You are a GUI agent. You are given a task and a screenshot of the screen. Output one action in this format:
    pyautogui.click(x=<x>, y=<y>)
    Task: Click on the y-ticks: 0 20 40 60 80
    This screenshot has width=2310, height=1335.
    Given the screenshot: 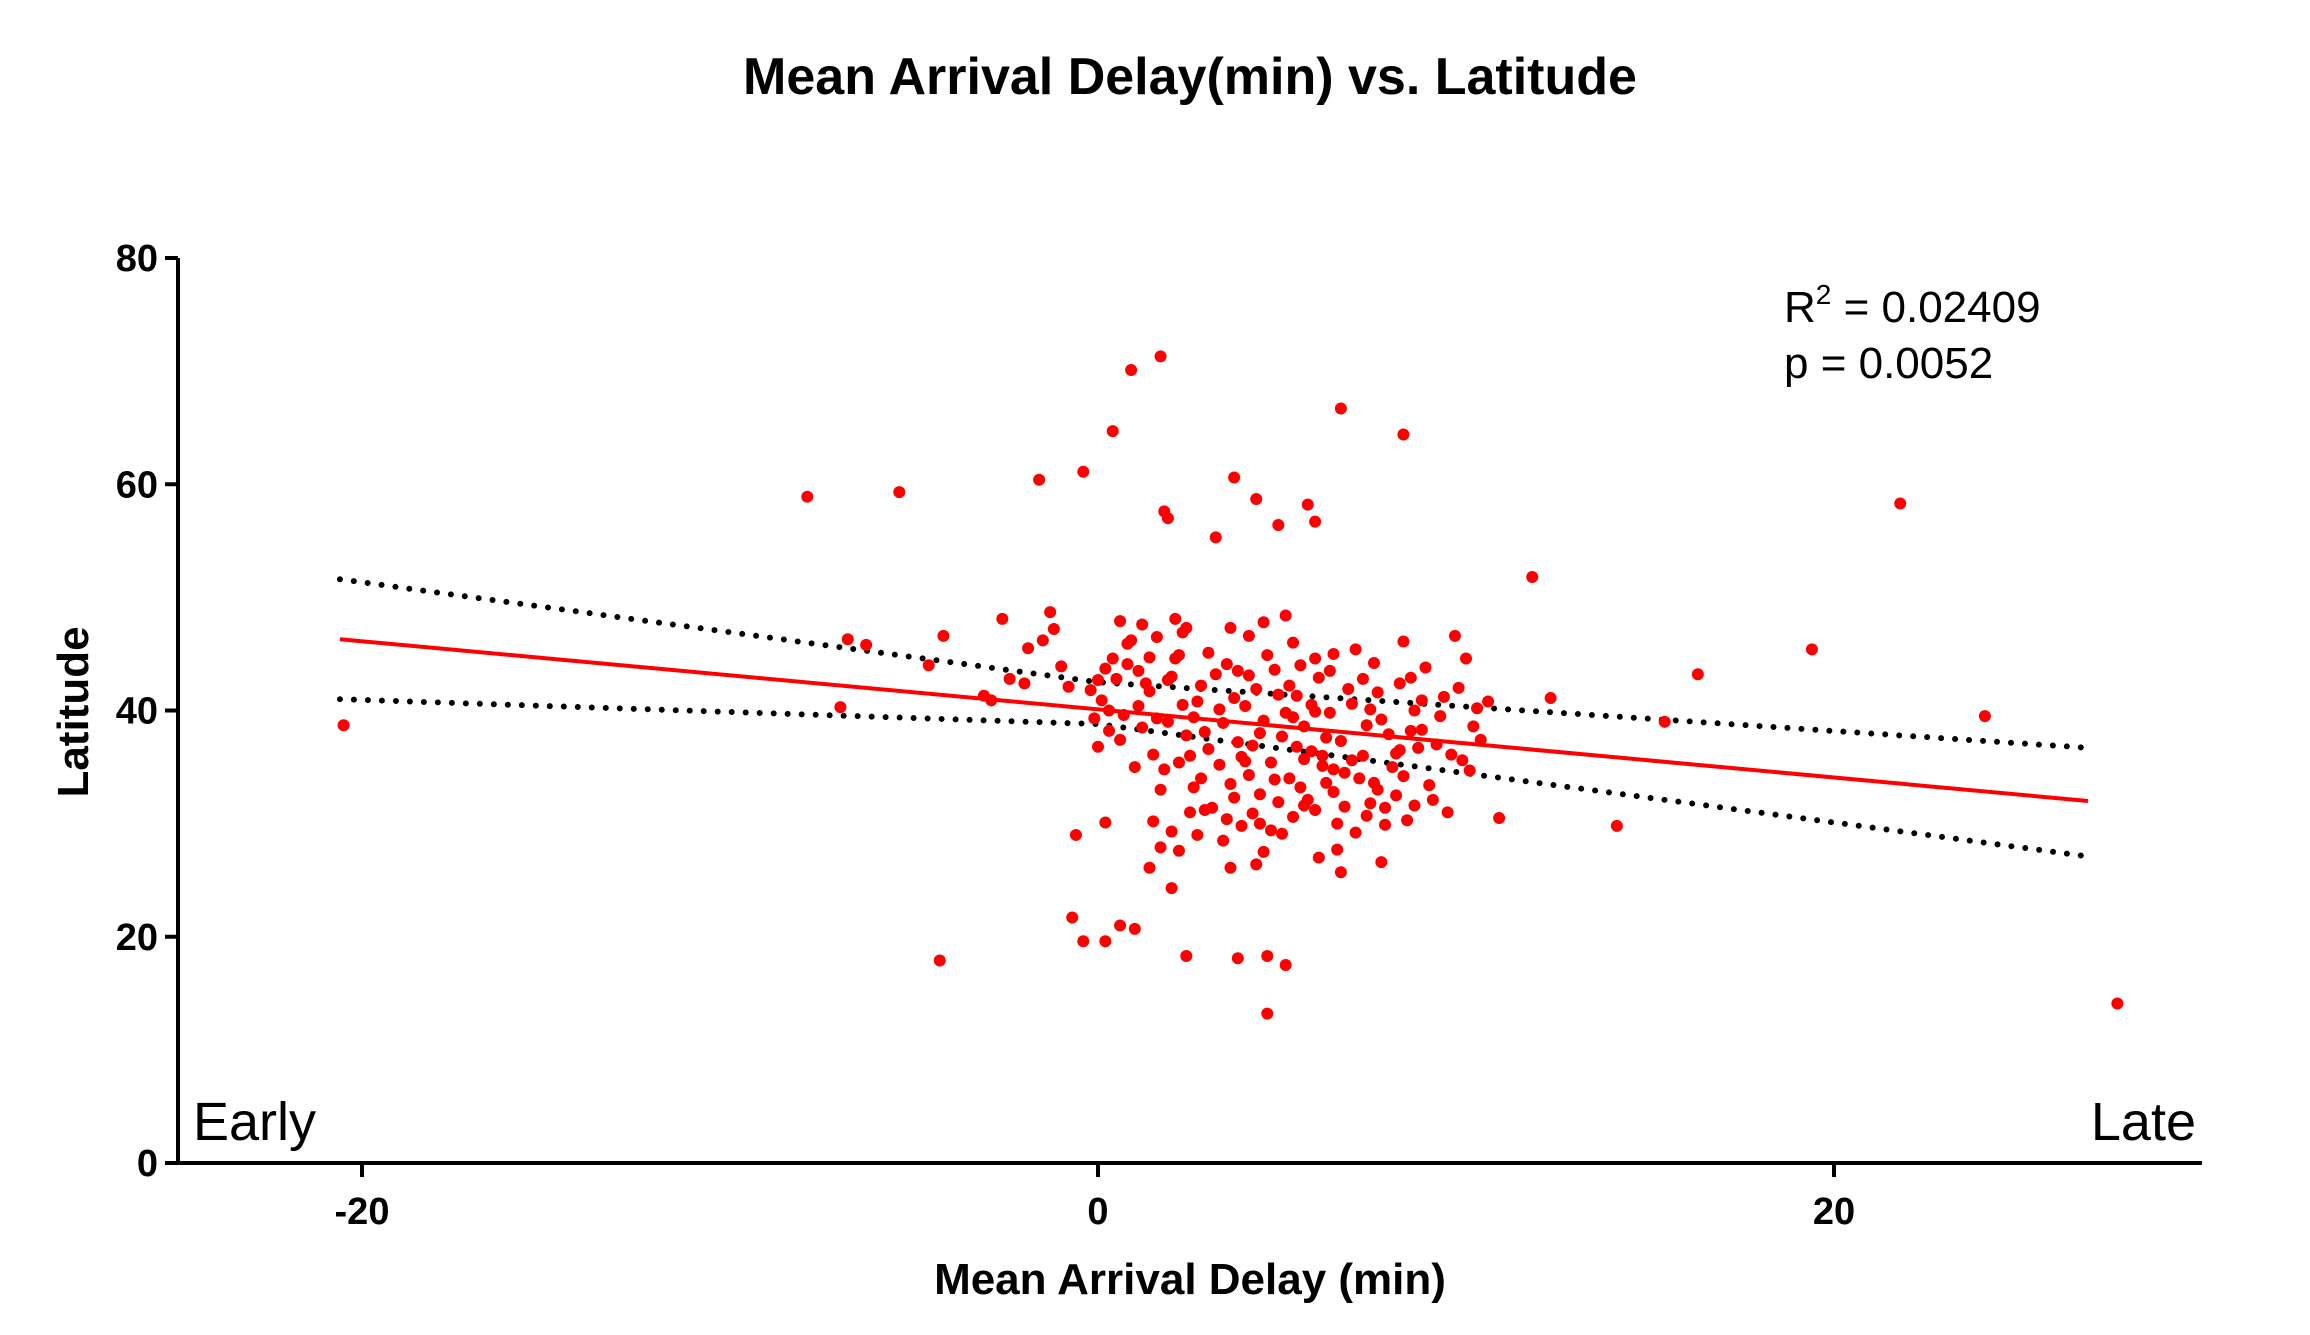 What is the action you would take?
    pyautogui.click(x=147, y=711)
    